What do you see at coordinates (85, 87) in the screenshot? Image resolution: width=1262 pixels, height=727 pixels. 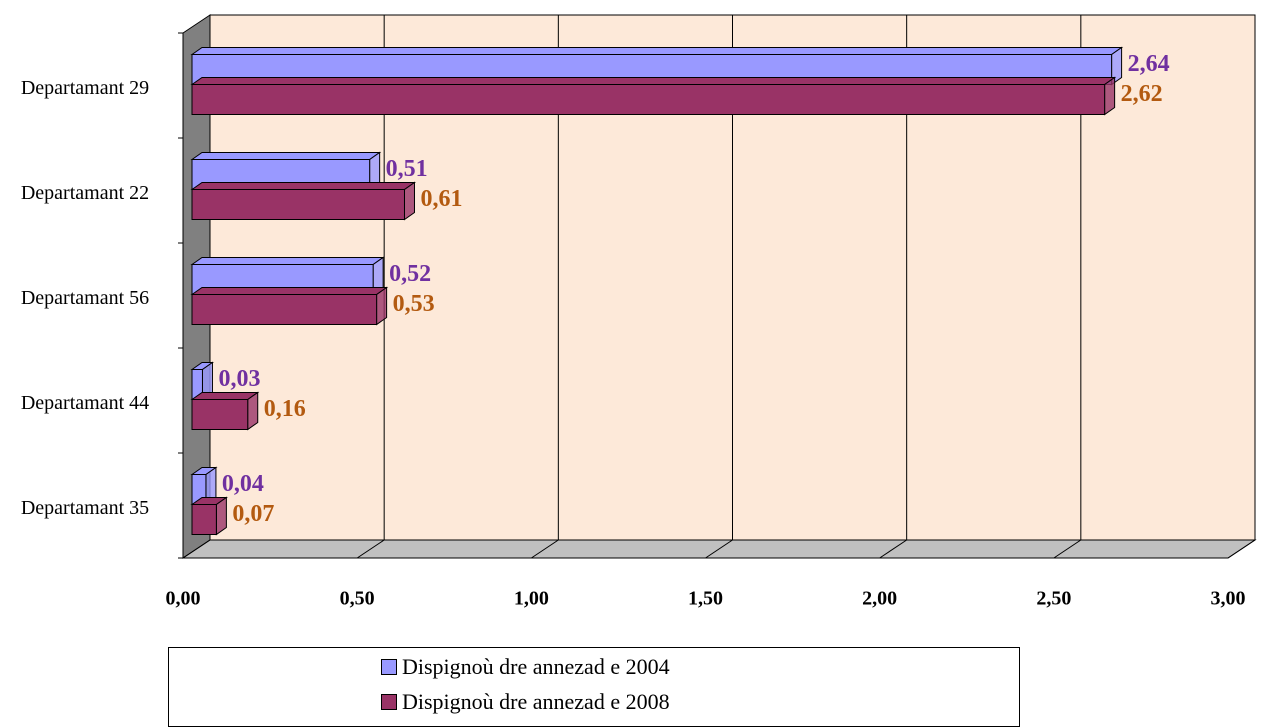 I see `category-label: Departamant 29` at bounding box center [85, 87].